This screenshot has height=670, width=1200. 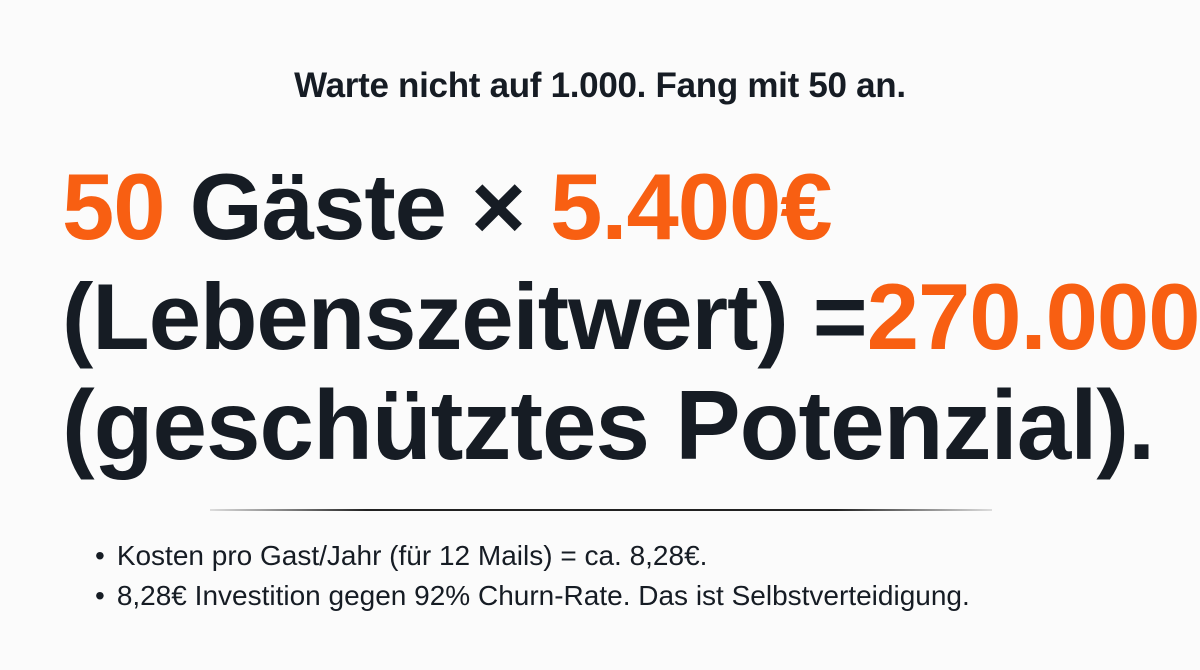 I want to click on headline-line-3: (geschütztes Potenzial)., so click(x=608, y=425).